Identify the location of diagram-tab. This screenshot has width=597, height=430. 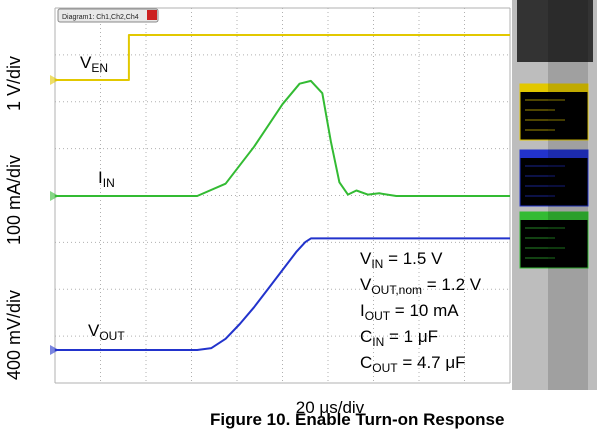
(108, 15).